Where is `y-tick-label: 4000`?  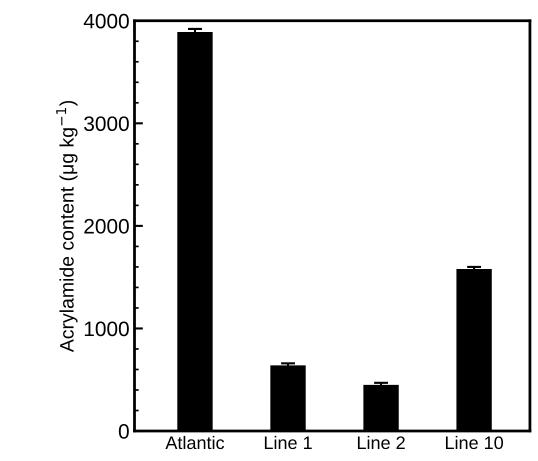 y-tick-label: 4000 is located at coordinates (106, 21).